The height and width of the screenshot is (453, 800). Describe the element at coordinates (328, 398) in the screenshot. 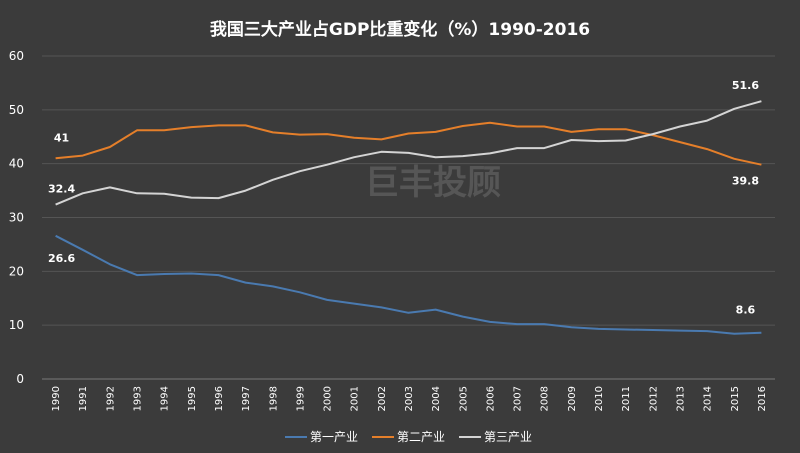

I see `x-tick-label: 2000` at that location.